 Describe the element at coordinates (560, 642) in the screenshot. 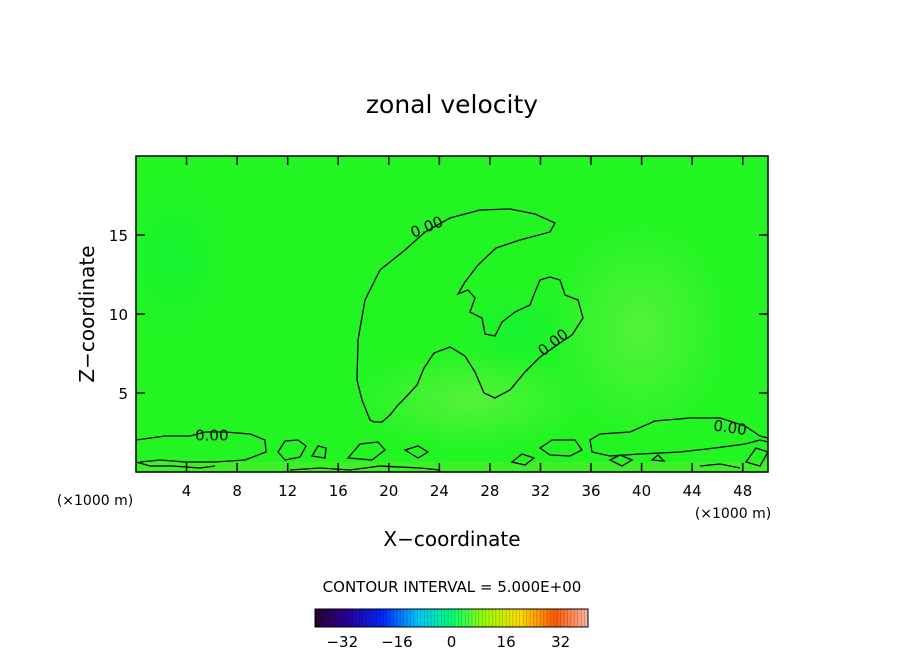

I see `colorbar-tick-label: 32` at that location.